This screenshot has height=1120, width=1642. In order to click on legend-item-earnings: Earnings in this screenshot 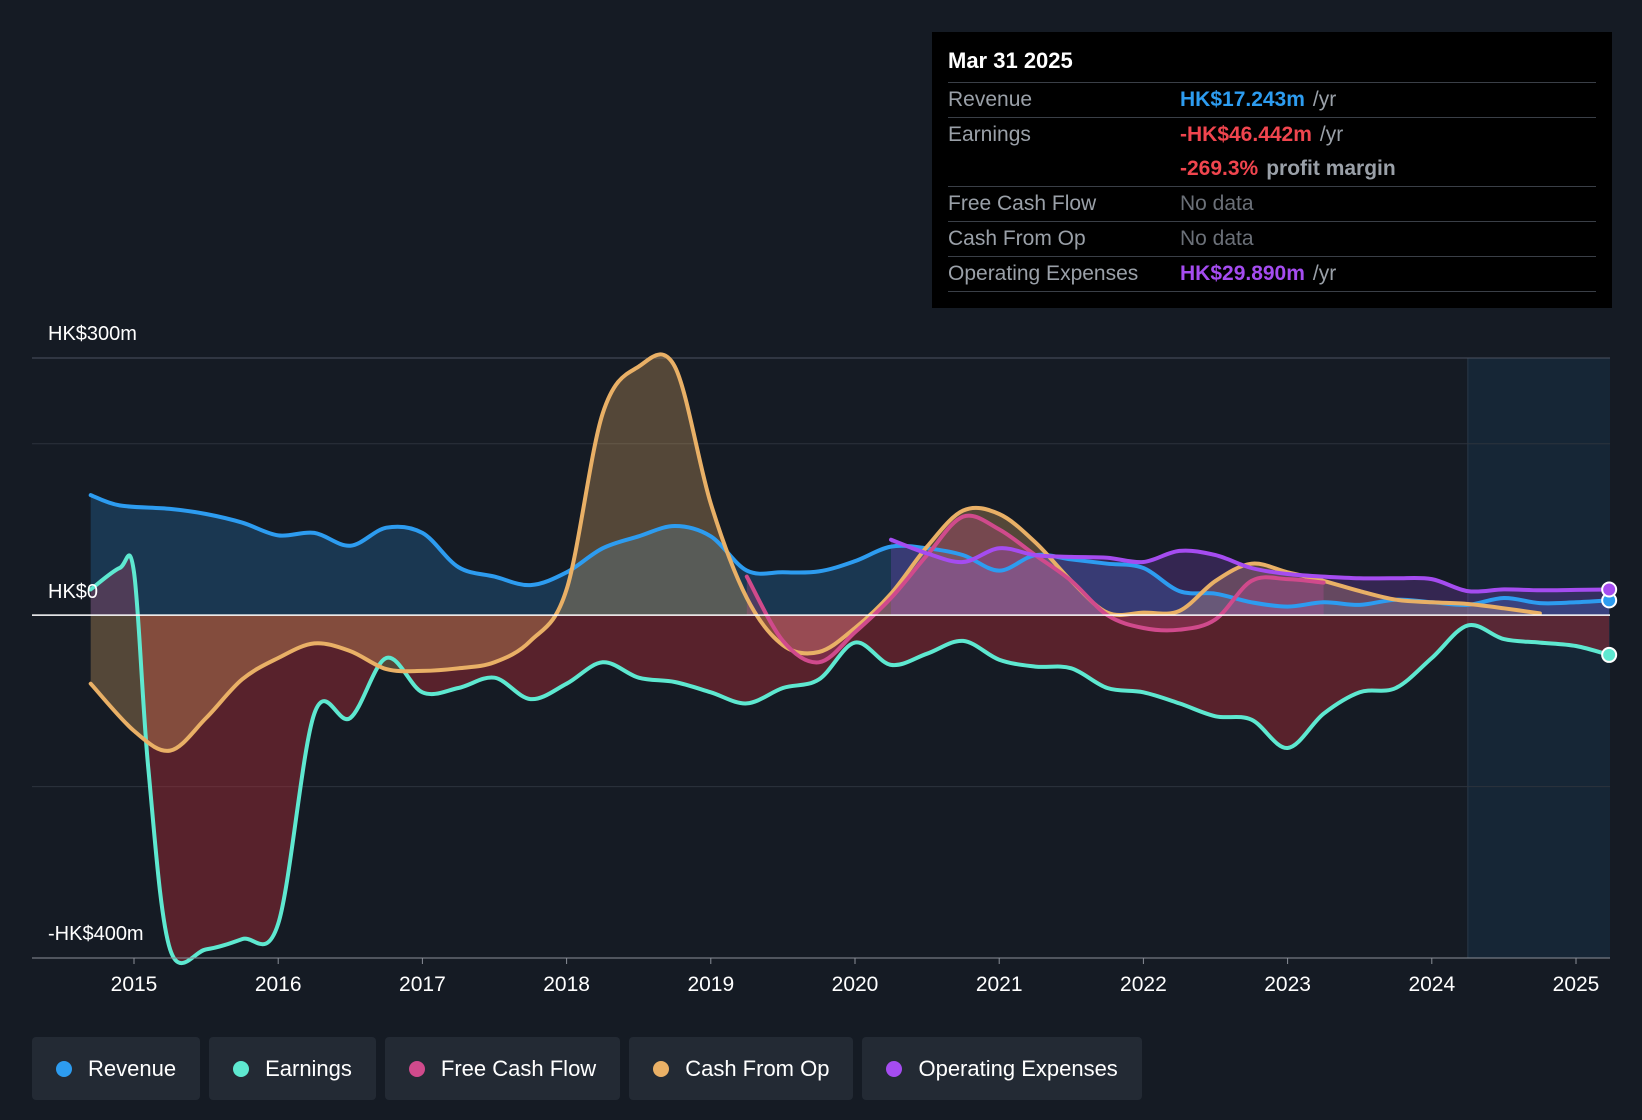, I will do `click(292, 1068)`.